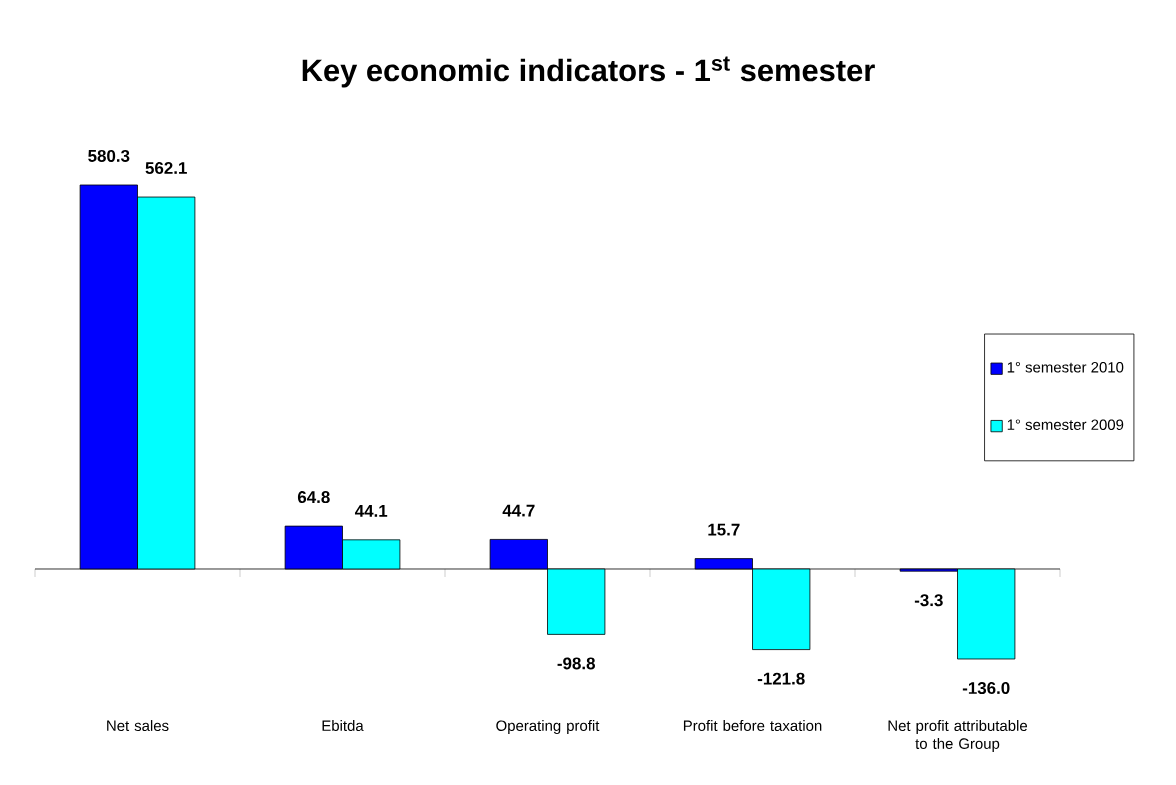 The height and width of the screenshot is (785, 1176). Describe the element at coordinates (986, 688) in the screenshot. I see `data-label: -136.0` at that location.